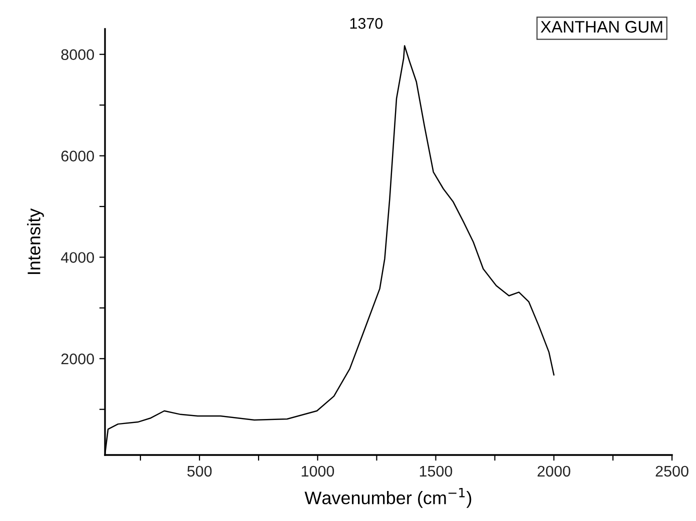  I want to click on x-tick-label: 2000, so click(554, 471).